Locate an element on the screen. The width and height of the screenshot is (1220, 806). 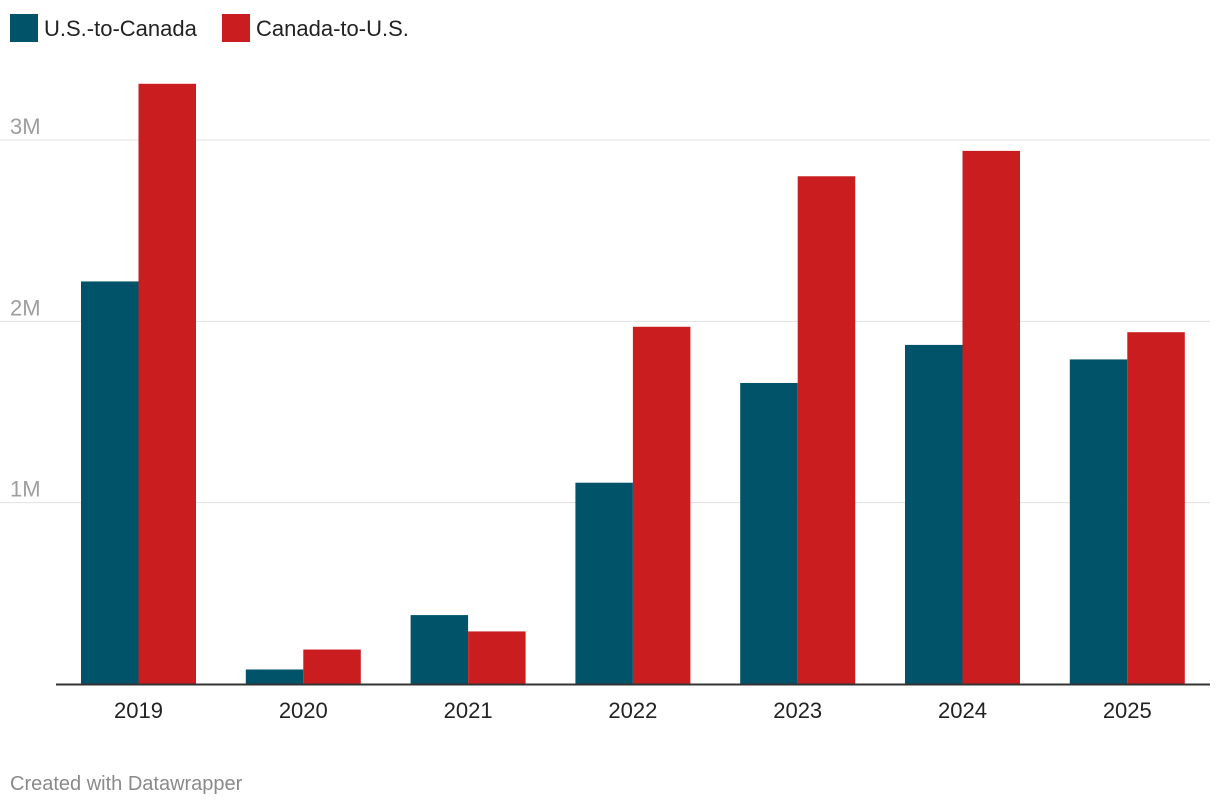
x-tick-label-2022: 2022 is located at coordinates (632, 710).